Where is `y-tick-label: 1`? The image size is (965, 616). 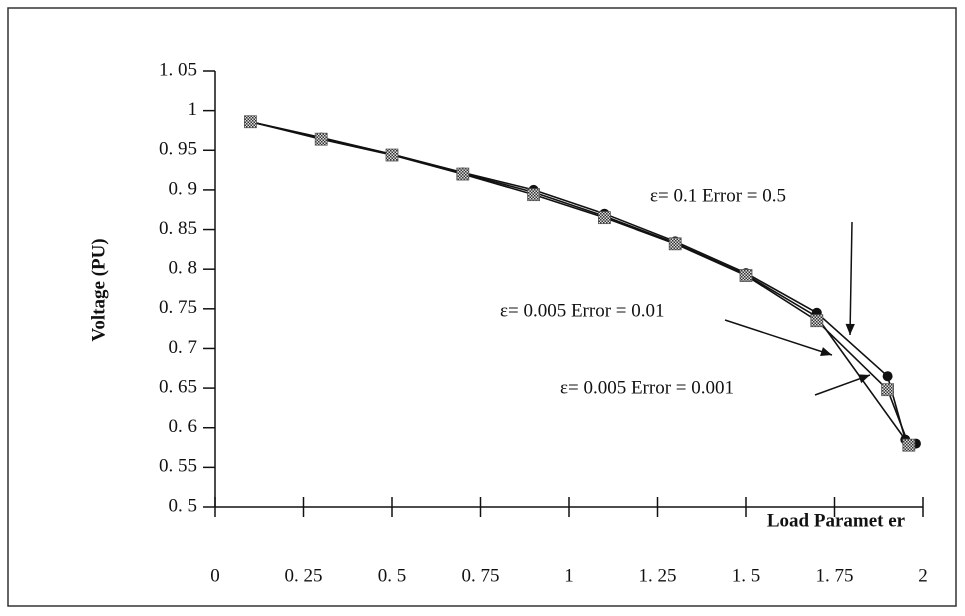 y-tick-label: 1 is located at coordinates (193, 109).